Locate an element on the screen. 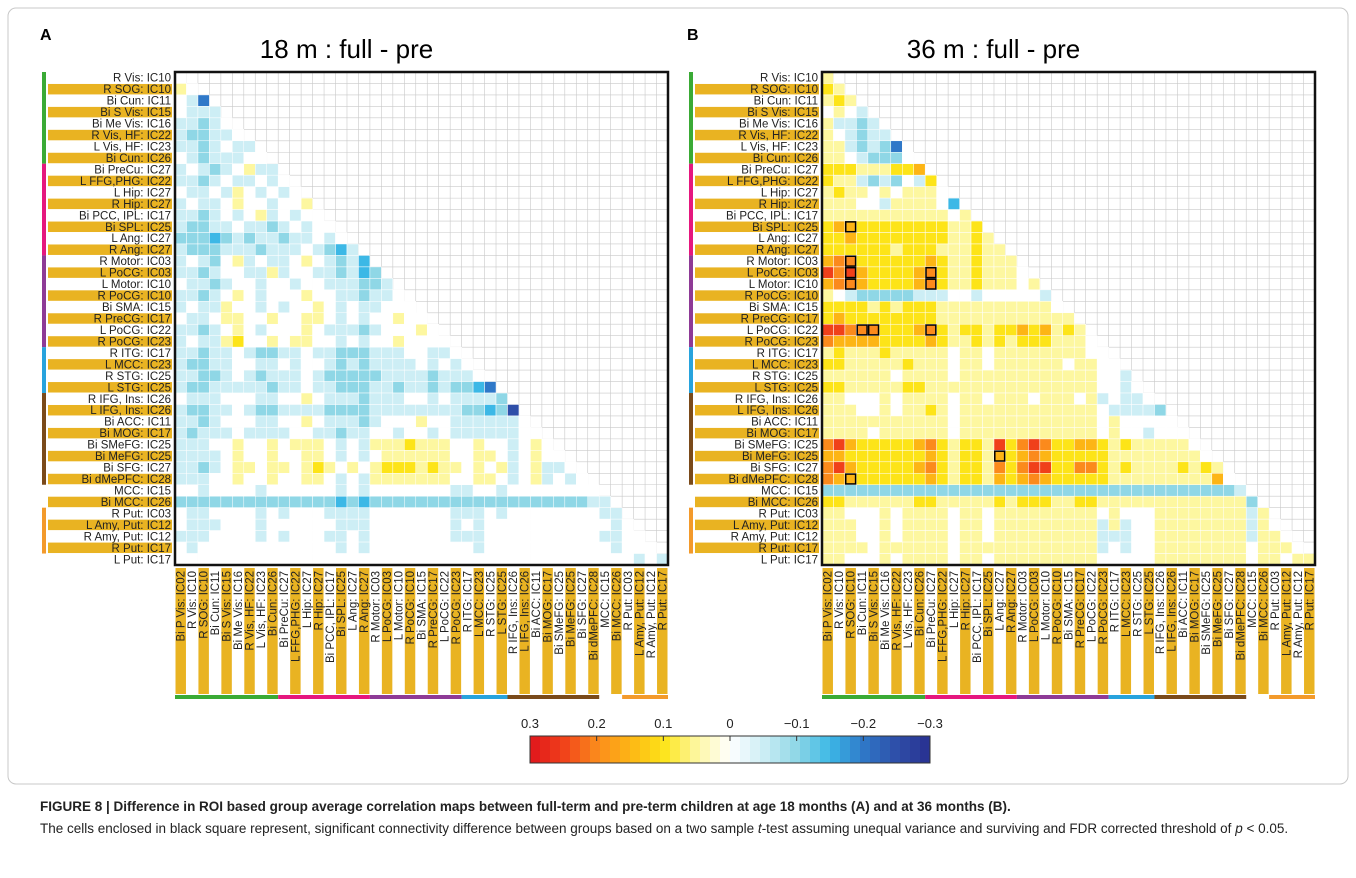 Image resolution: width=1356 pixels, height=878 pixels. column-label: L Hip: IC27 is located at coordinates (955, 599).